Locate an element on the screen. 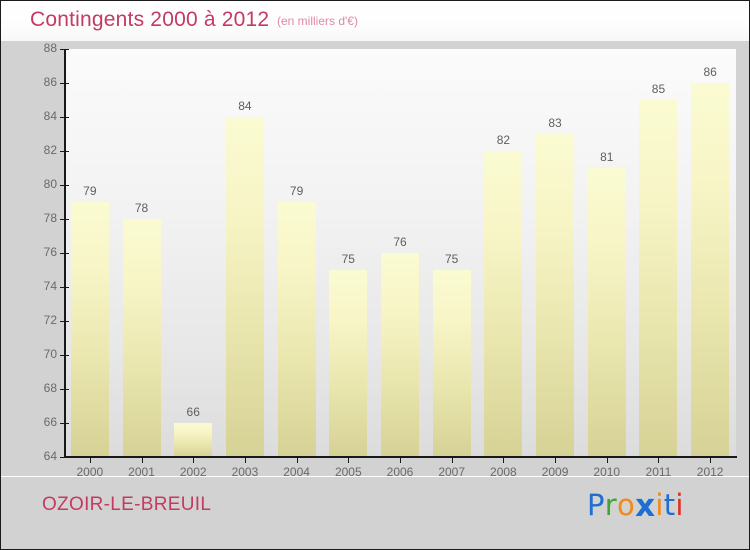 This screenshot has width=750, height=550. bar-2012 is located at coordinates (710, 270).